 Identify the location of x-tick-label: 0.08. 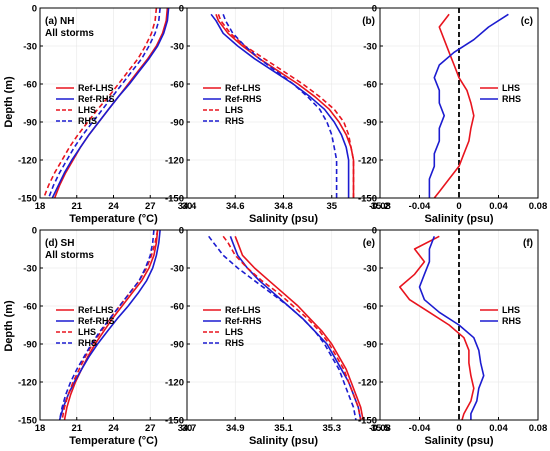
(538, 428).